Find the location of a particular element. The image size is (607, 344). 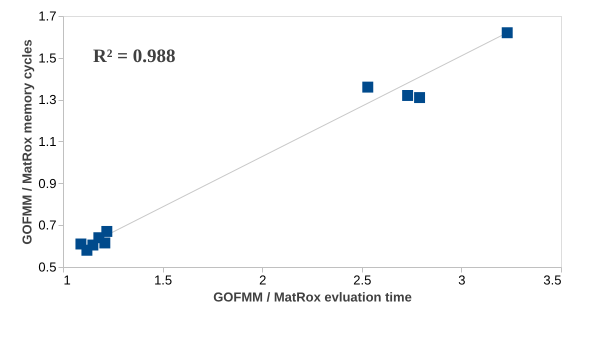

annotation: R² = 0.988 is located at coordinates (134, 56).